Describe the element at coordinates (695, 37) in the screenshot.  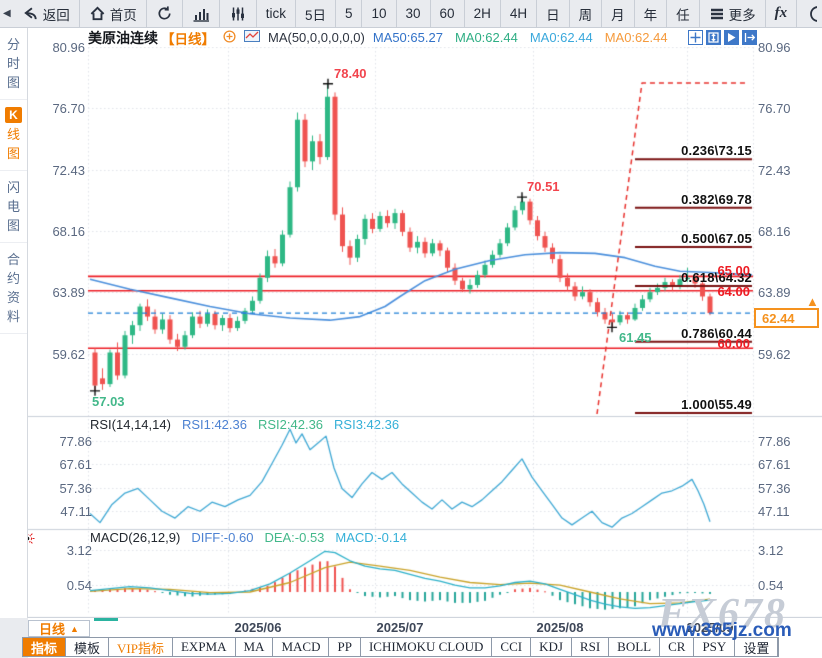
I see `move-icon` at that location.